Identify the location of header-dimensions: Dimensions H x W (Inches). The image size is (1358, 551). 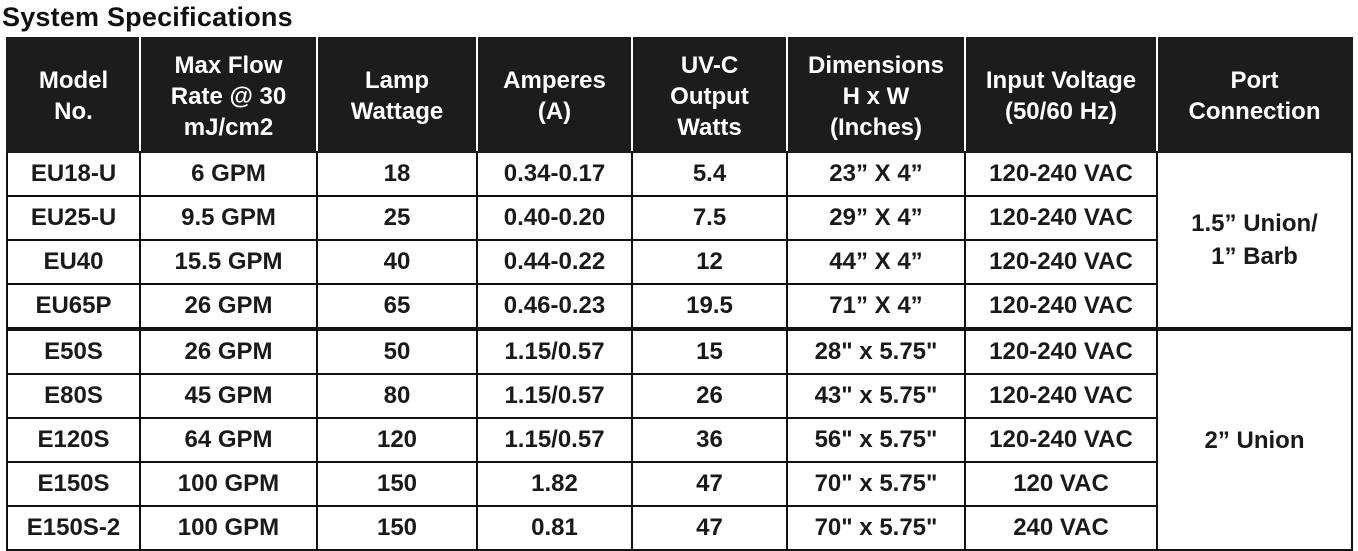
(876, 95).